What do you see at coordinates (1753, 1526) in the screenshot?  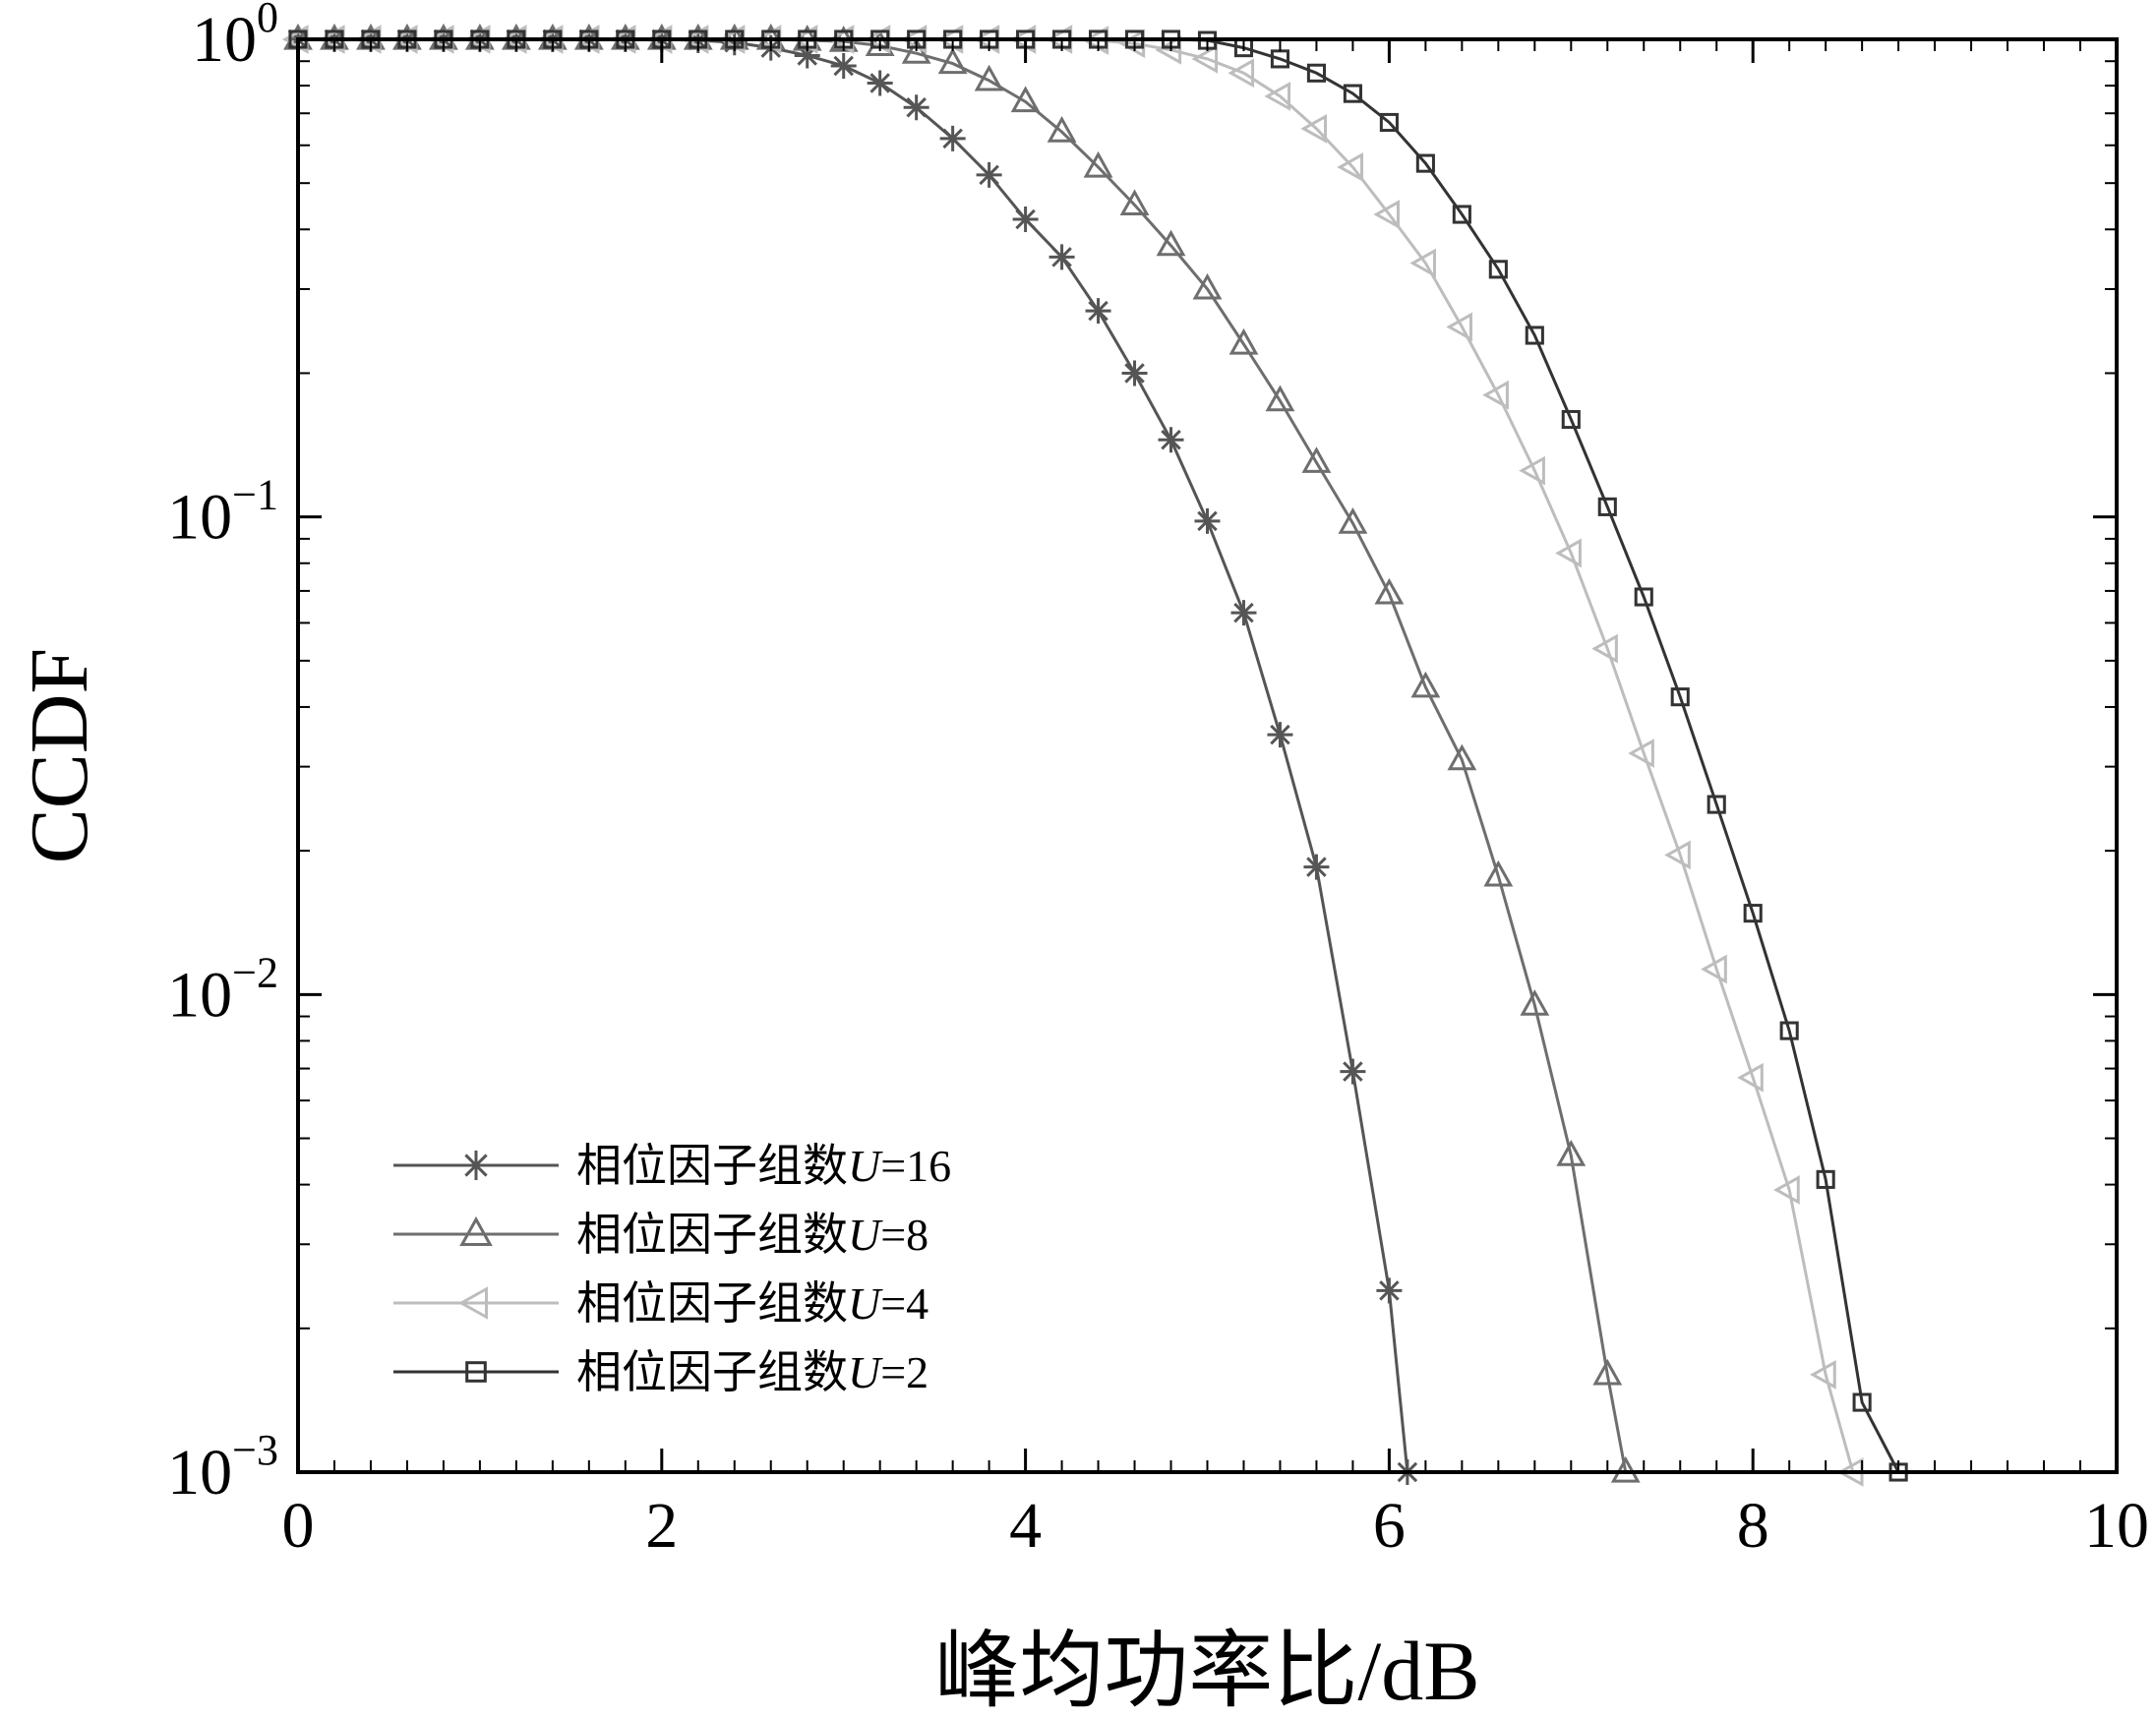 I see `x-tick-label: 8` at bounding box center [1753, 1526].